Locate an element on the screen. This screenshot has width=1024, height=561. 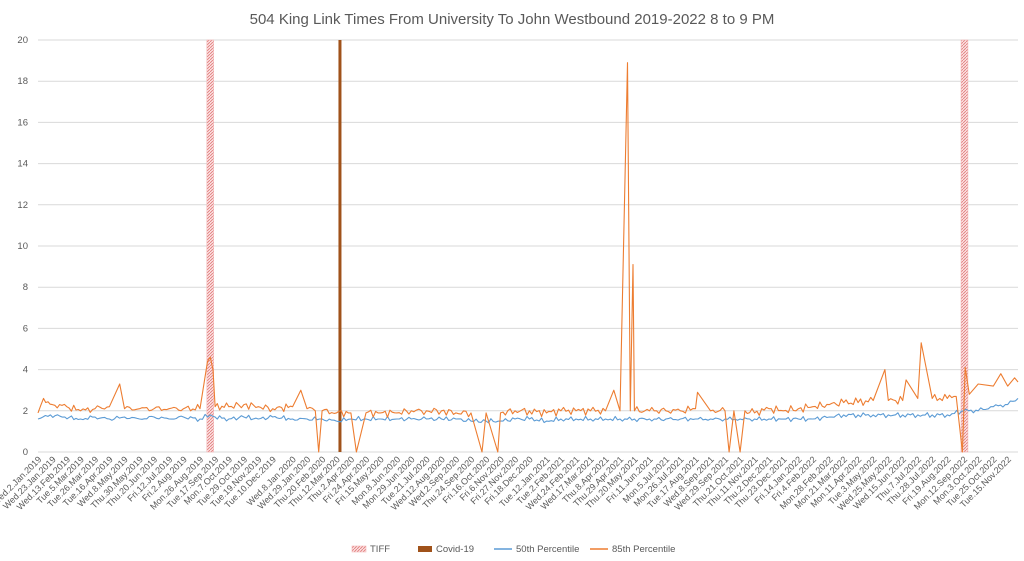
legend-label: 85th Percentile is located at coordinates (643, 549).